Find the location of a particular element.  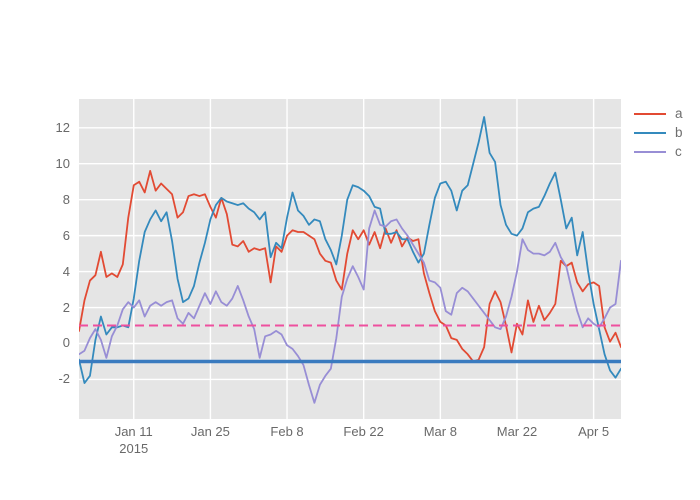

x-tick-label: Mar 22 is located at coordinates (517, 431).